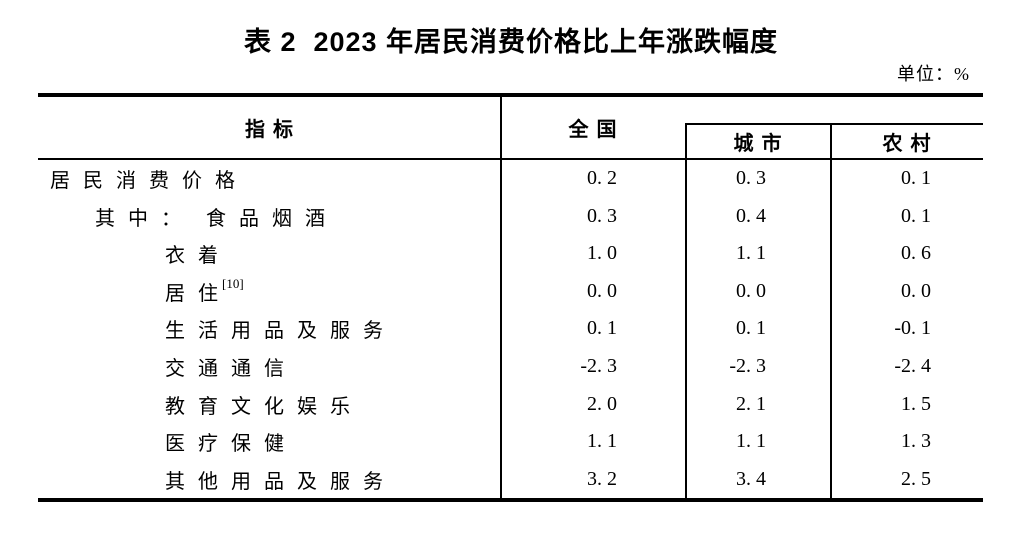  I want to click on table-row: 生活用品及服务 0. 1 0. 1 -0. 1, so click(510, 329).